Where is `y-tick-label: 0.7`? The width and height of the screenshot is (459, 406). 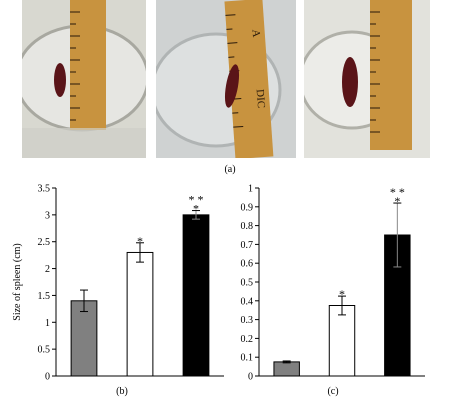 y-tick-label: 0.7 is located at coordinates (247, 245).